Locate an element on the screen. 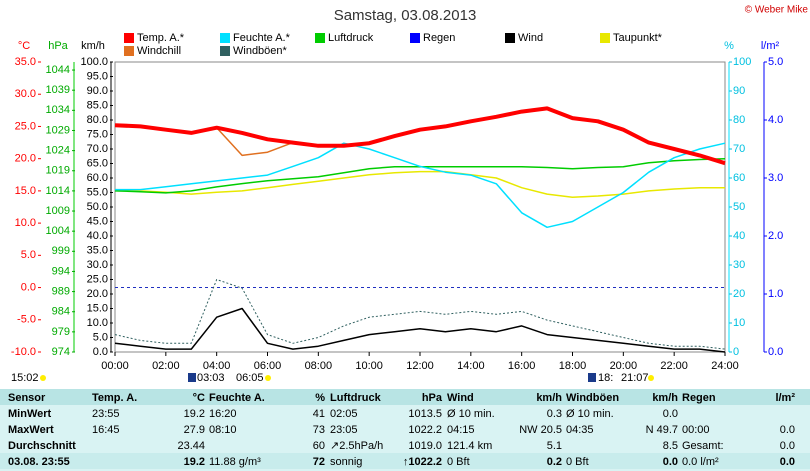  y-tick-label: 15.0 is located at coordinates (25, 191).